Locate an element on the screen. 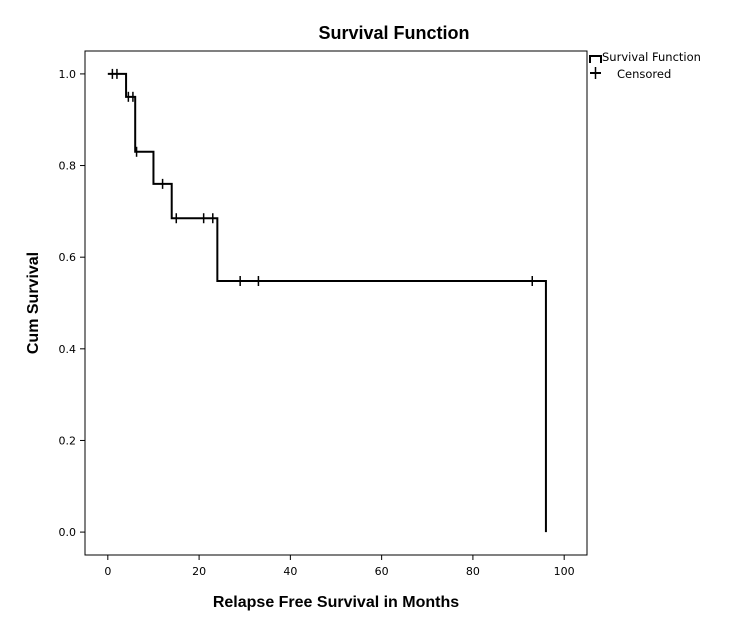 The image size is (741, 632). legend-label-survival: Survival Function is located at coordinates (651, 57).